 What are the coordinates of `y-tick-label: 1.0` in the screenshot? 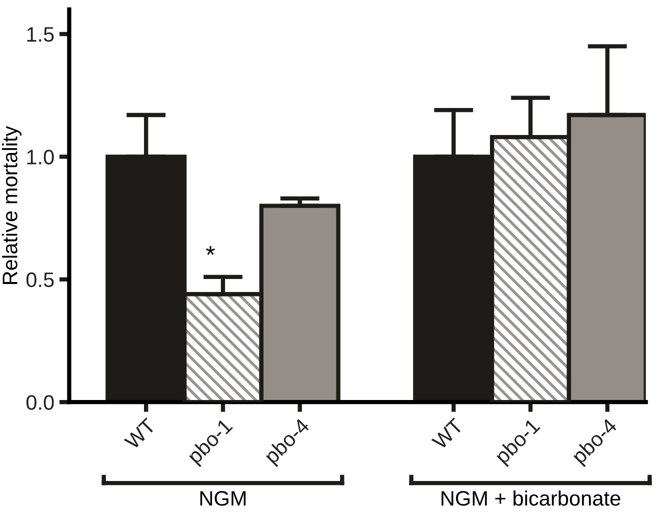 It's located at (40, 157).